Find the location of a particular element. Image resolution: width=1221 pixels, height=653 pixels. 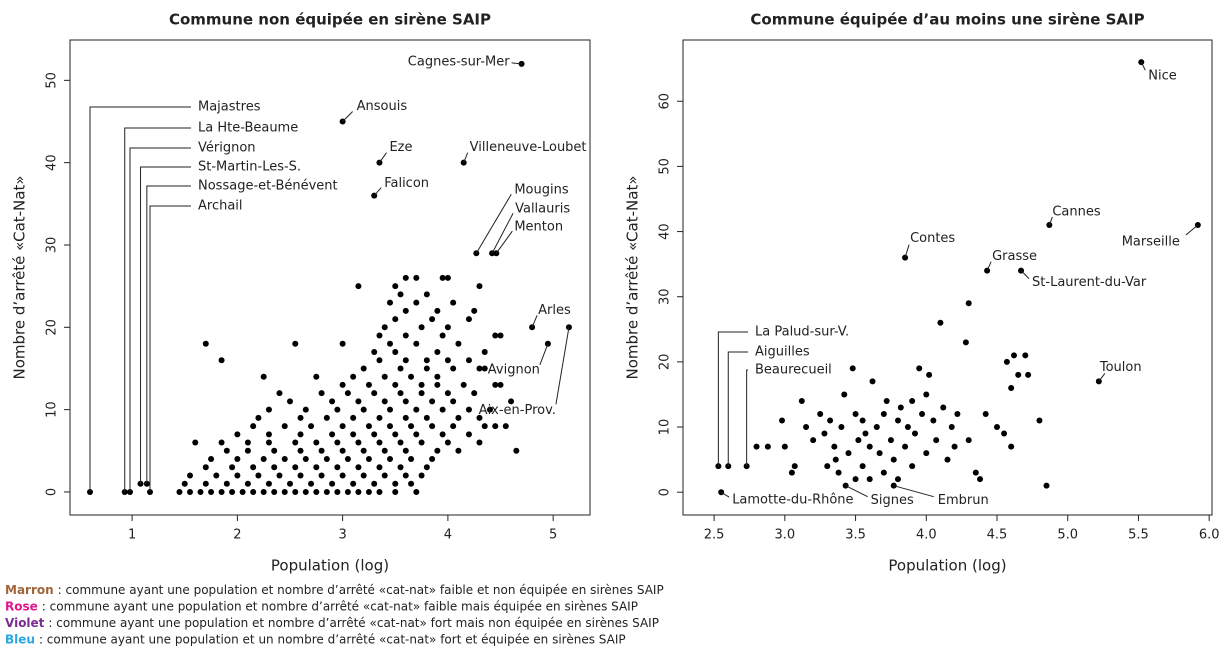

x-tick-label: 4.0 is located at coordinates (926, 535).